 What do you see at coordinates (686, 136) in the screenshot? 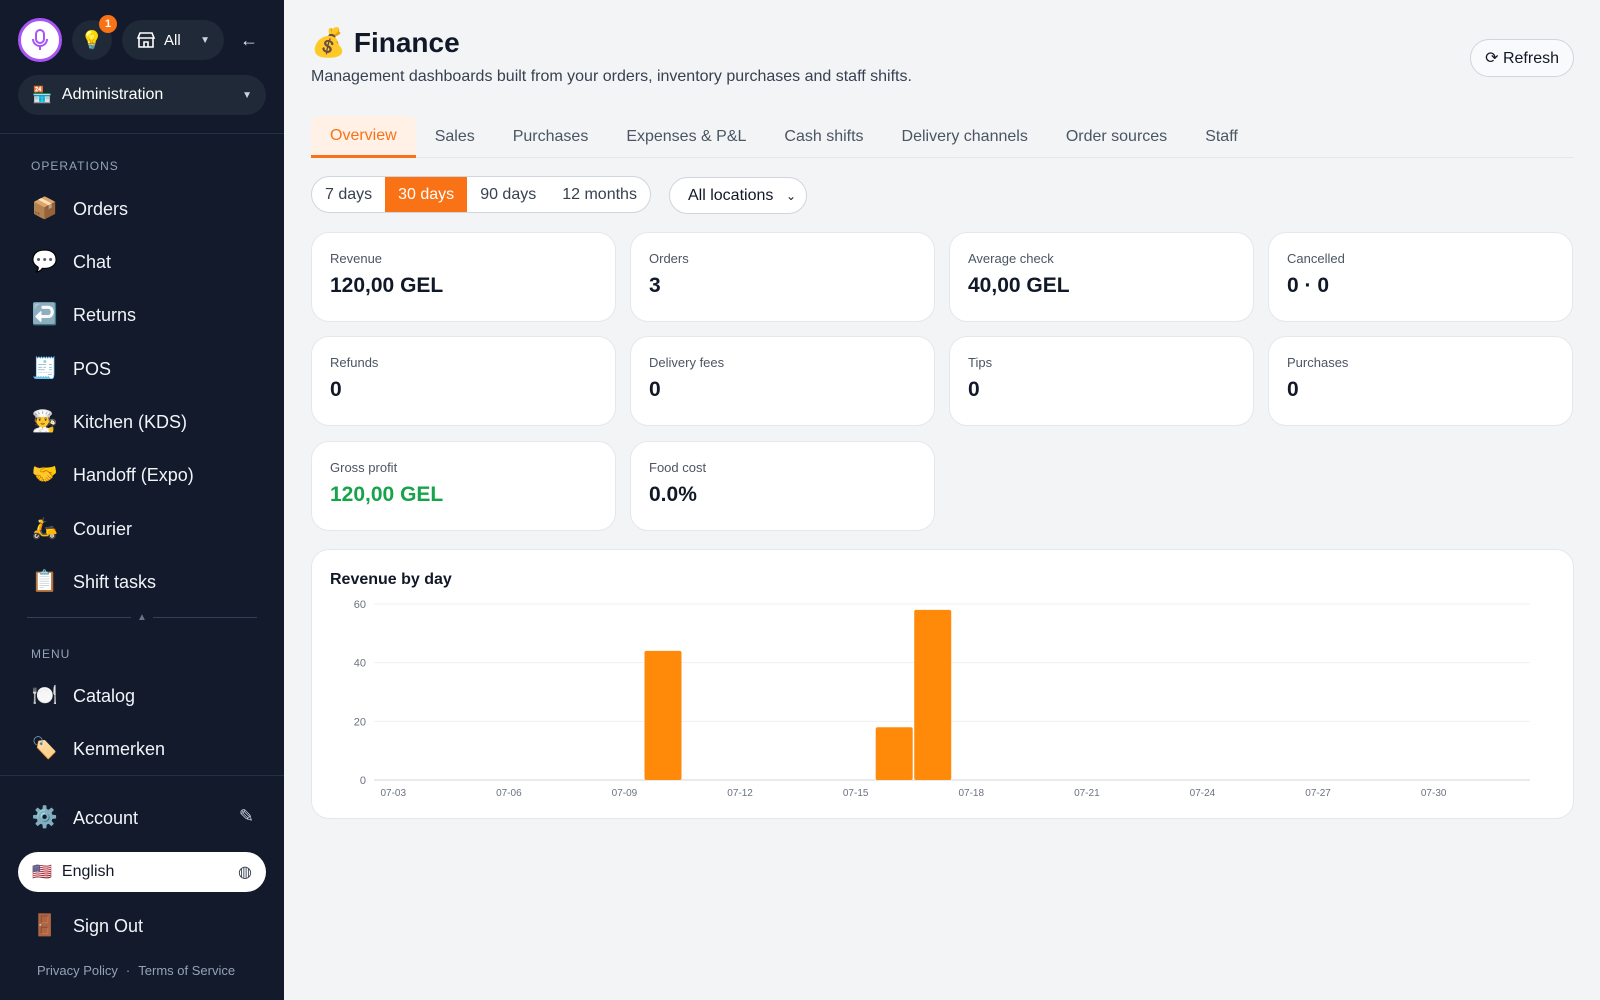
I see `tab-expenses-pl: Expenses & P&L` at bounding box center [686, 136].